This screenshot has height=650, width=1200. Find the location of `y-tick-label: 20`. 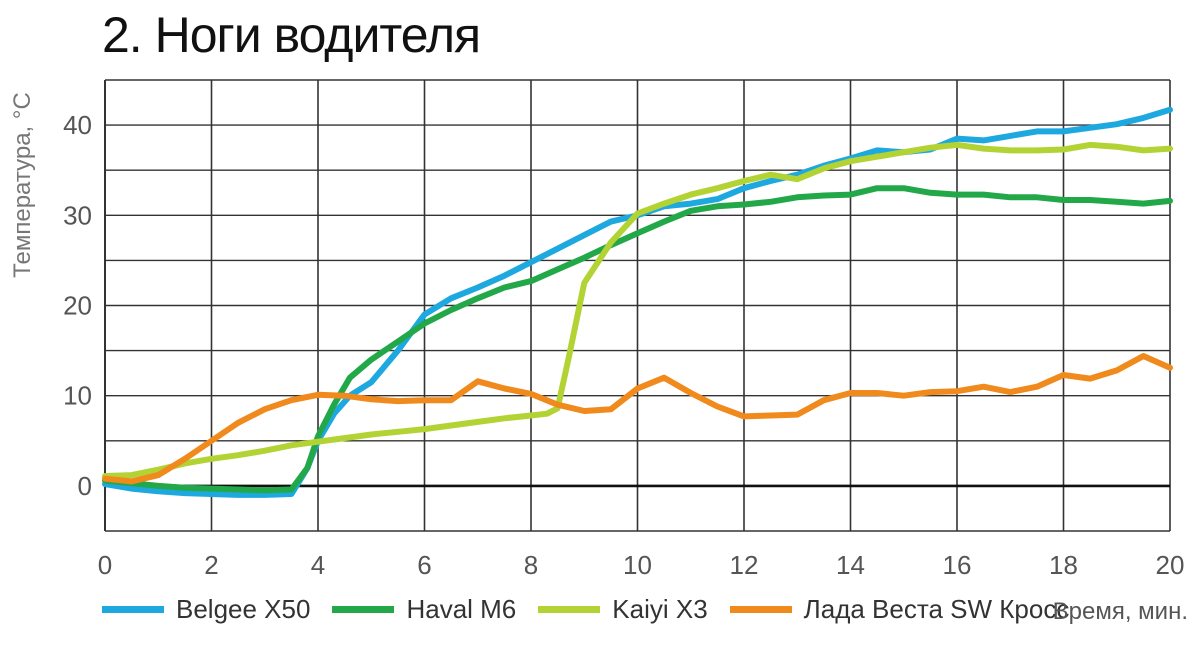

y-tick-label: 20 is located at coordinates (77, 306).